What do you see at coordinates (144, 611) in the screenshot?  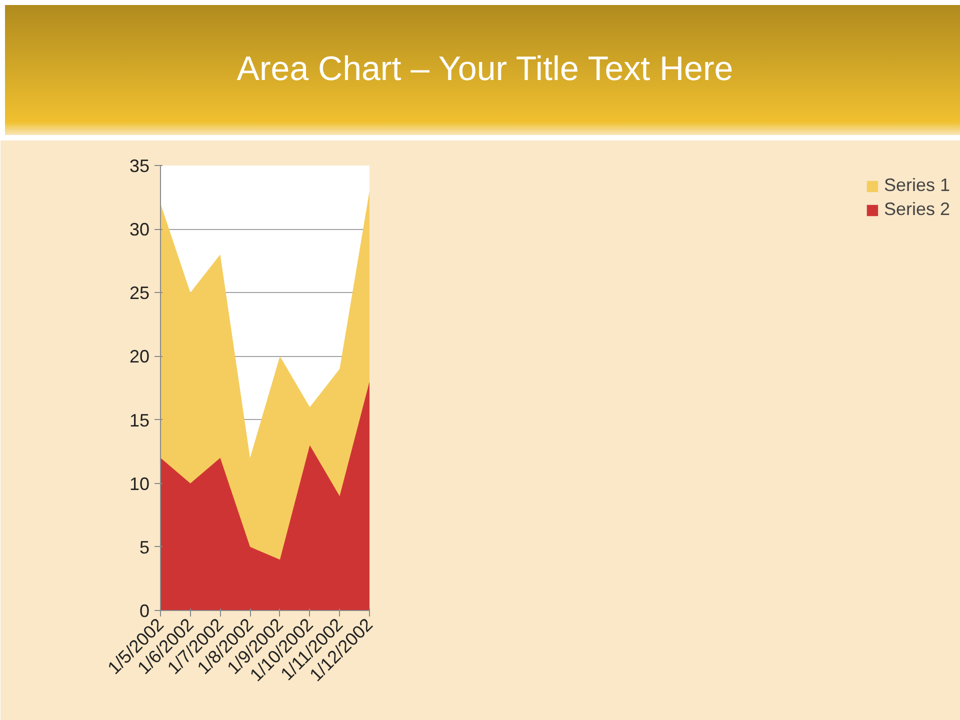 I see `y-tick-label: 0` at bounding box center [144, 611].